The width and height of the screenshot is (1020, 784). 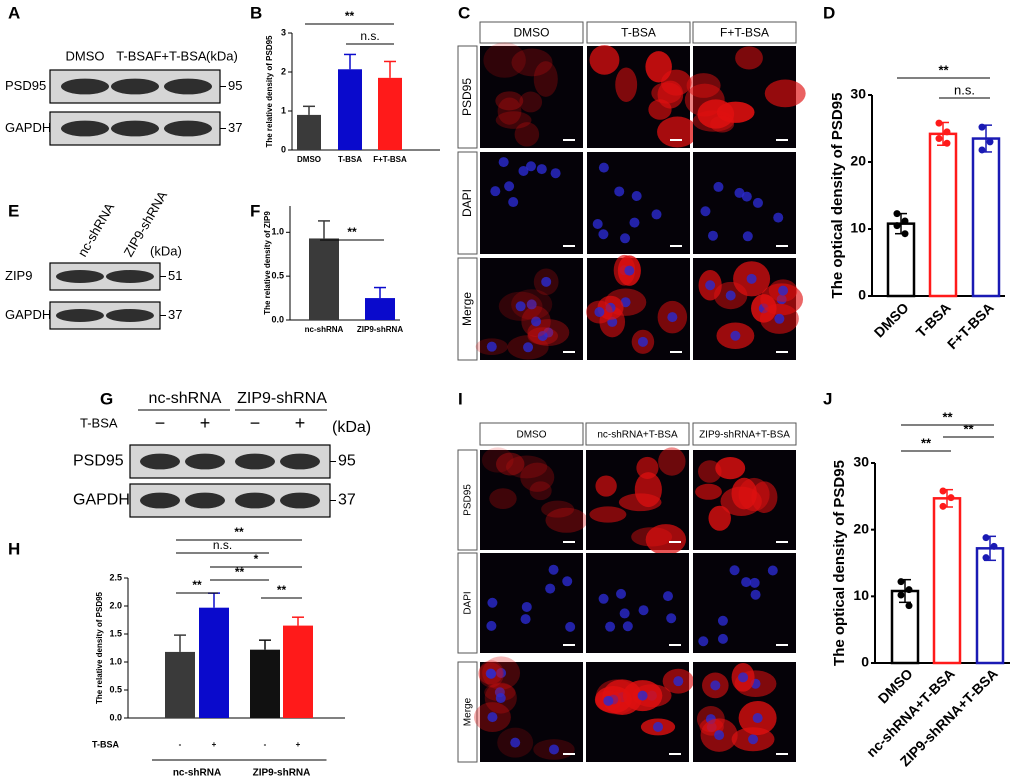 What do you see at coordinates (829, 12) in the screenshot?
I see `panel-label: D` at bounding box center [829, 12].